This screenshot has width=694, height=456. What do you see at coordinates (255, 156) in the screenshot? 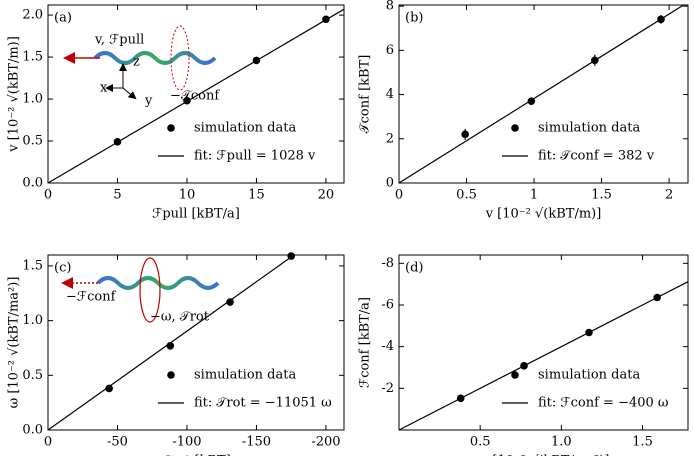
I see `legend-label: fit: ℱpull = 1028 v` at bounding box center [255, 156].